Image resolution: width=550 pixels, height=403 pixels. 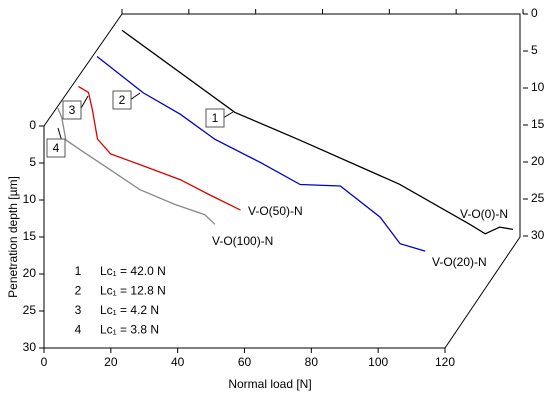 What do you see at coordinates (242, 241) in the screenshot?
I see `series-label: V-O(100)-N` at bounding box center [242, 241].